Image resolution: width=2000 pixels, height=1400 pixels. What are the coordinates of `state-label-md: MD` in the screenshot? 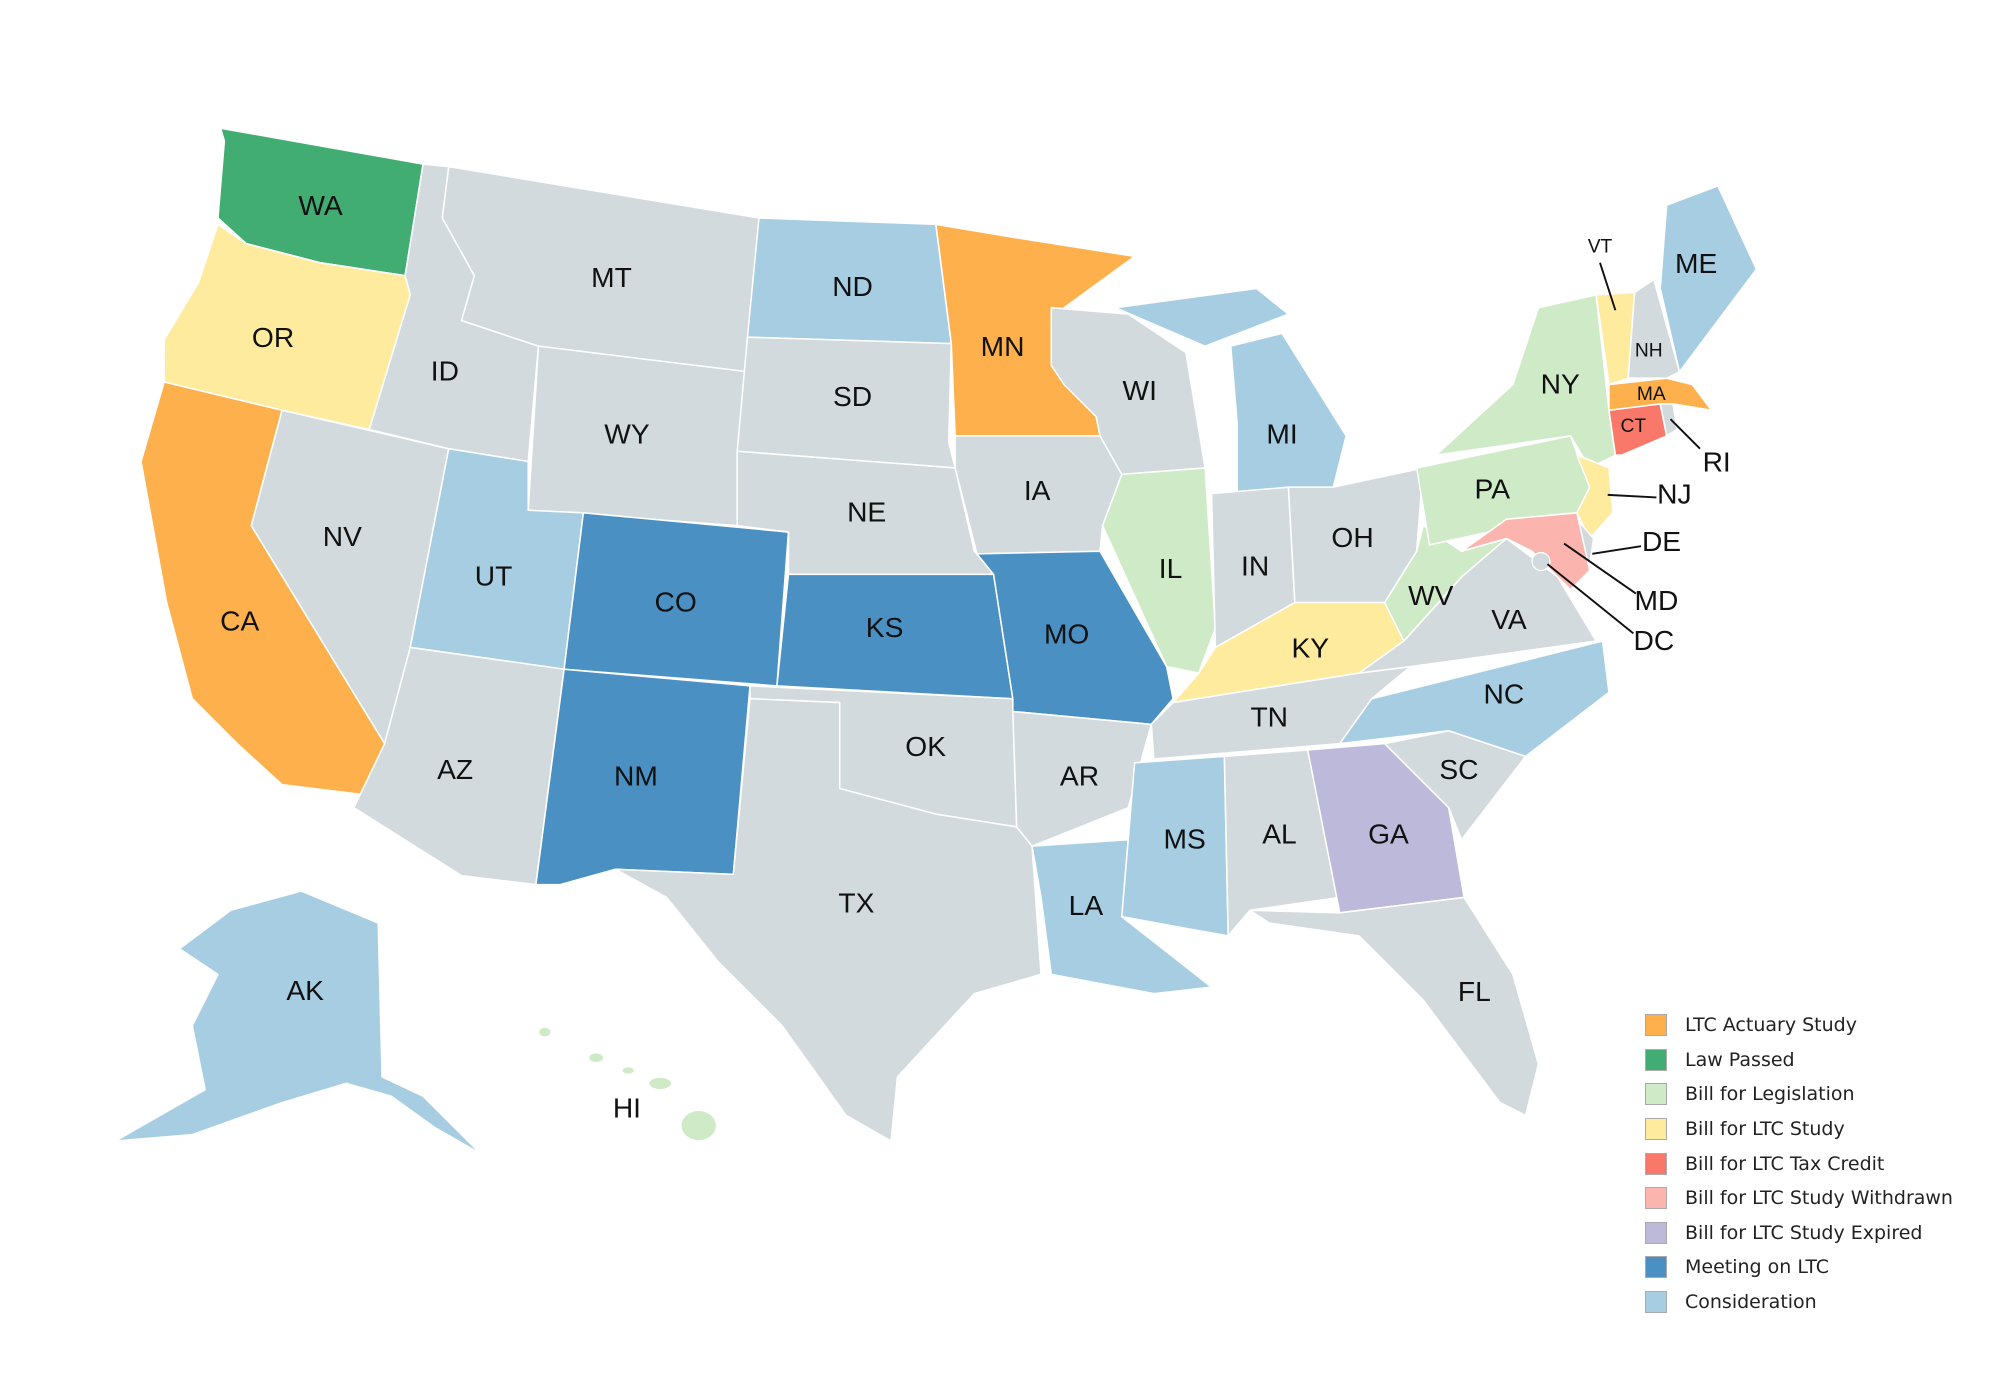 It's located at (1656, 600).